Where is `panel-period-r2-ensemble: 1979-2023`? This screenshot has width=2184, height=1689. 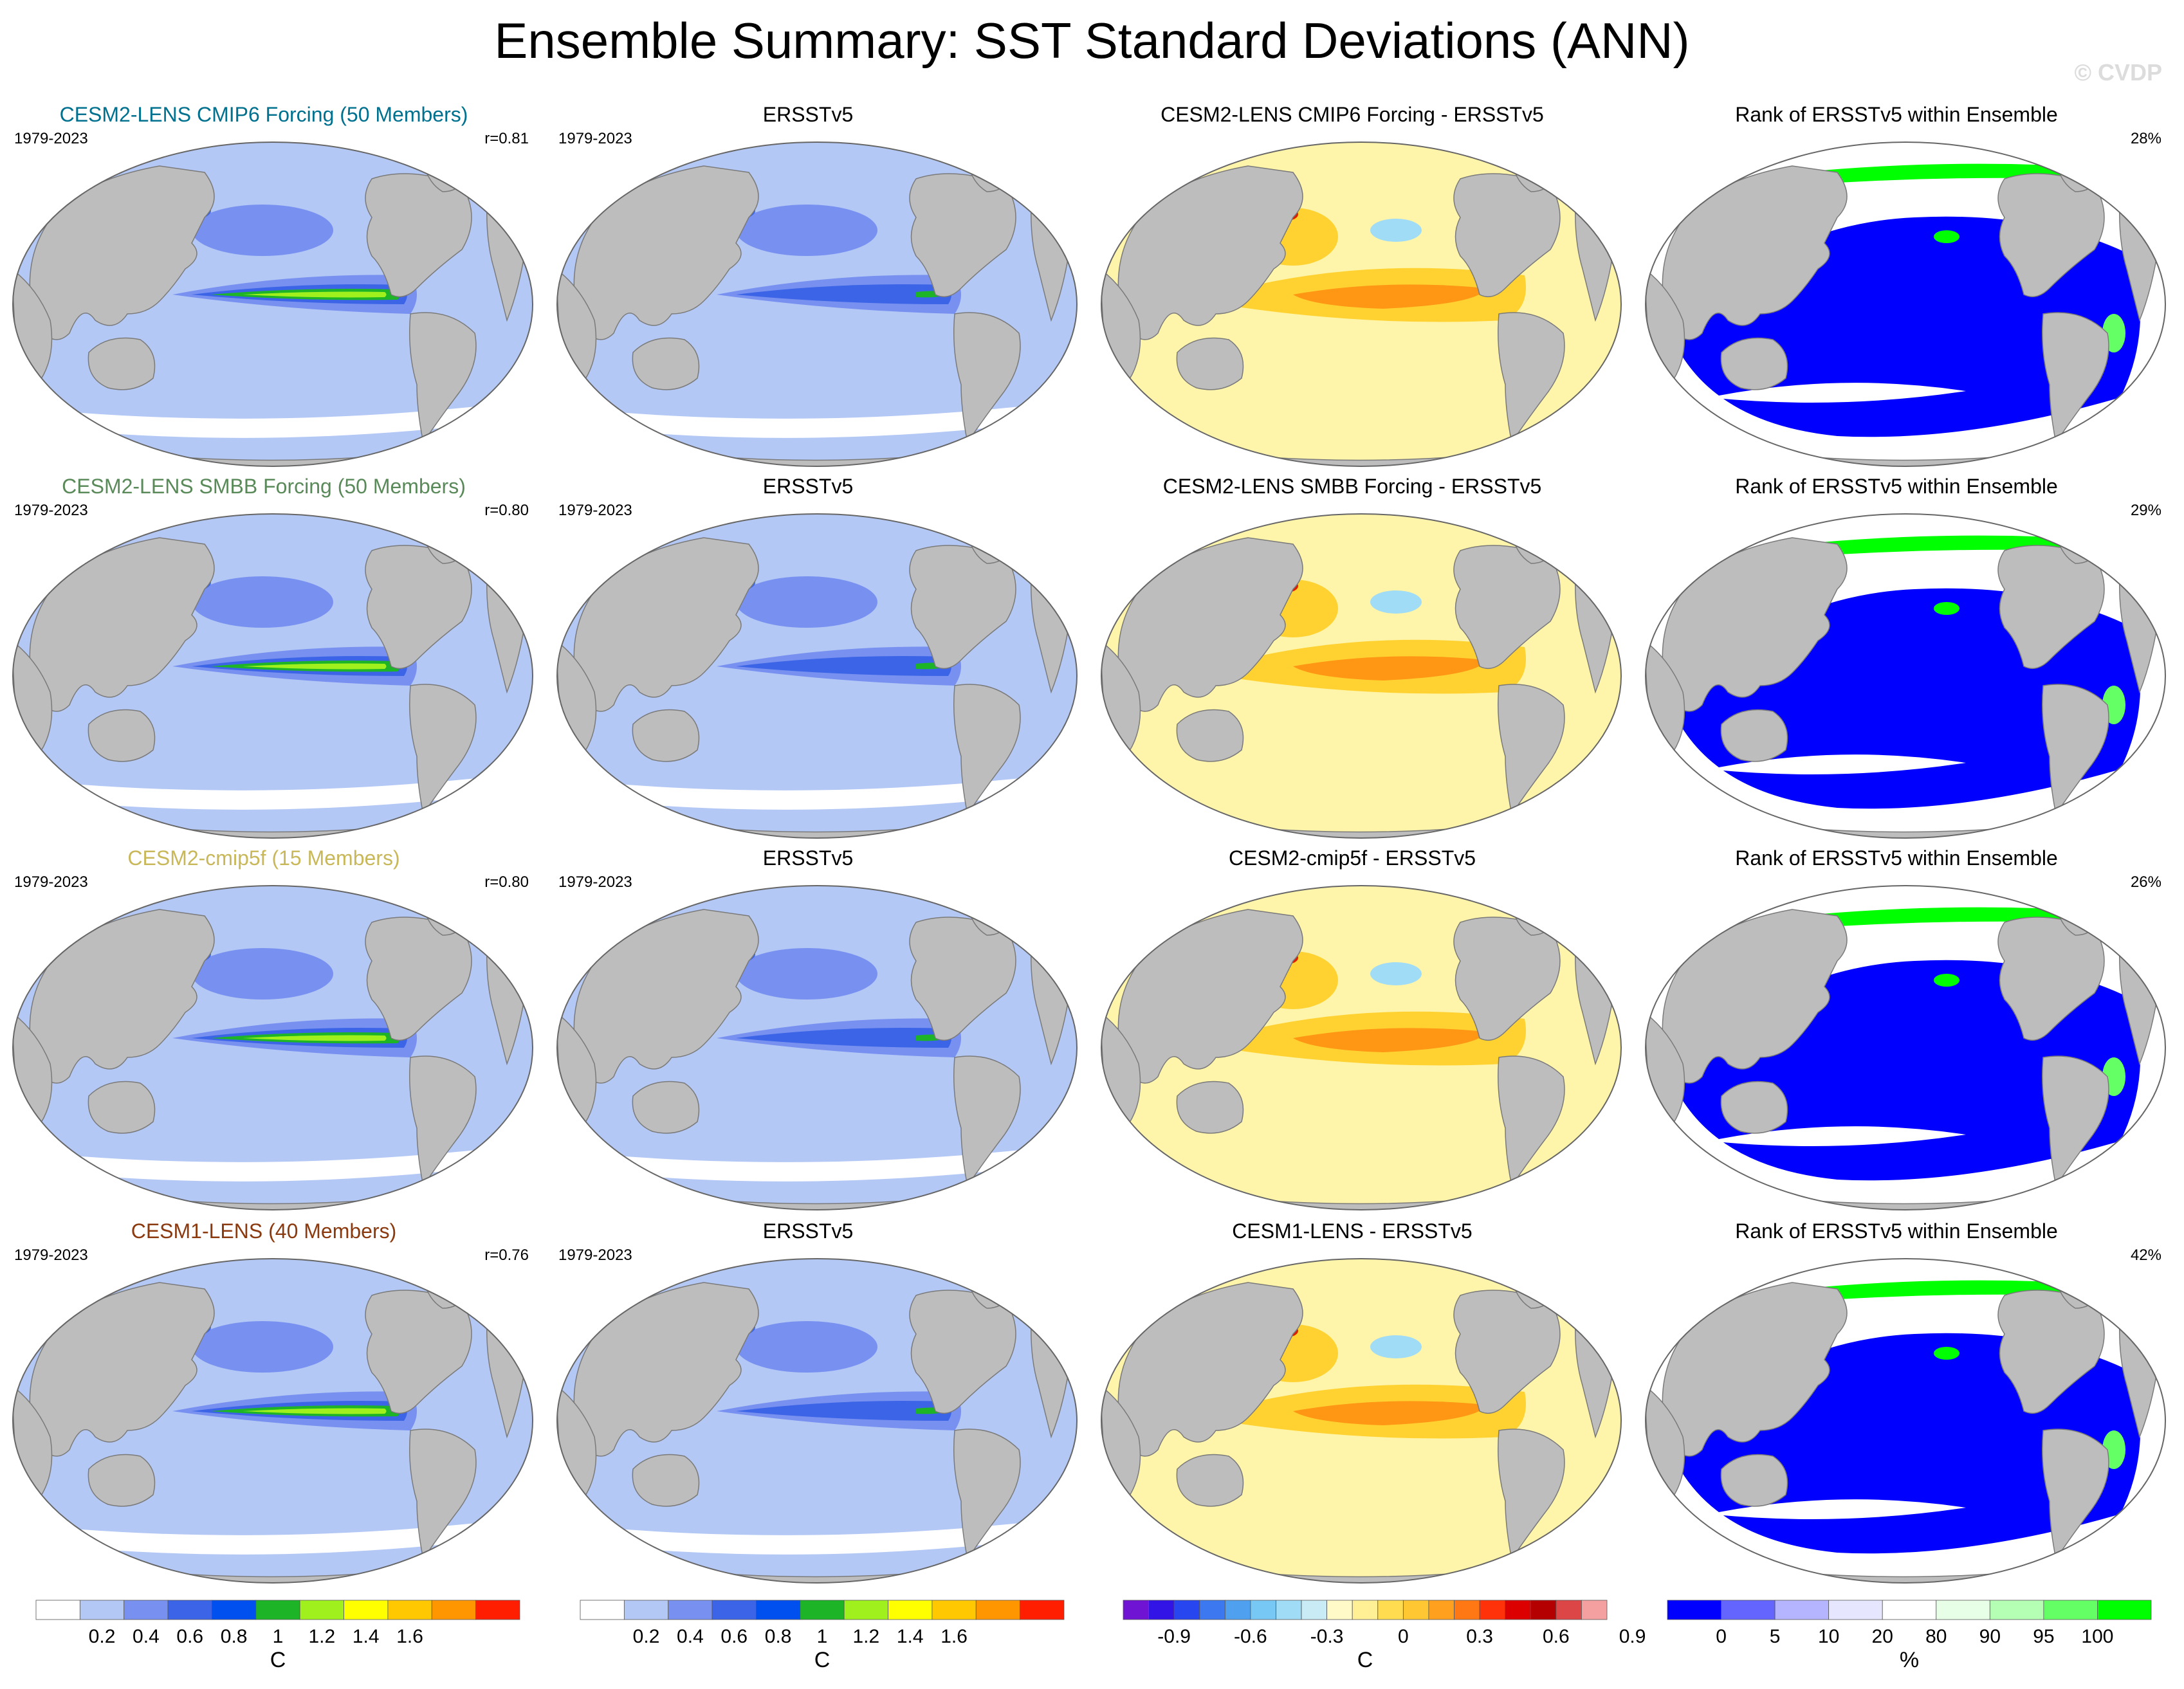
panel-period-r2-ensemble: 1979-2023 is located at coordinates (51, 882).